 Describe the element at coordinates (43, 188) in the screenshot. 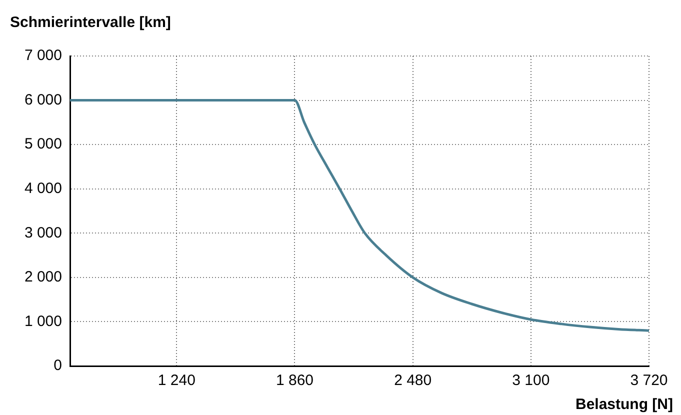

I see `y-tick-label: 4 000` at that location.